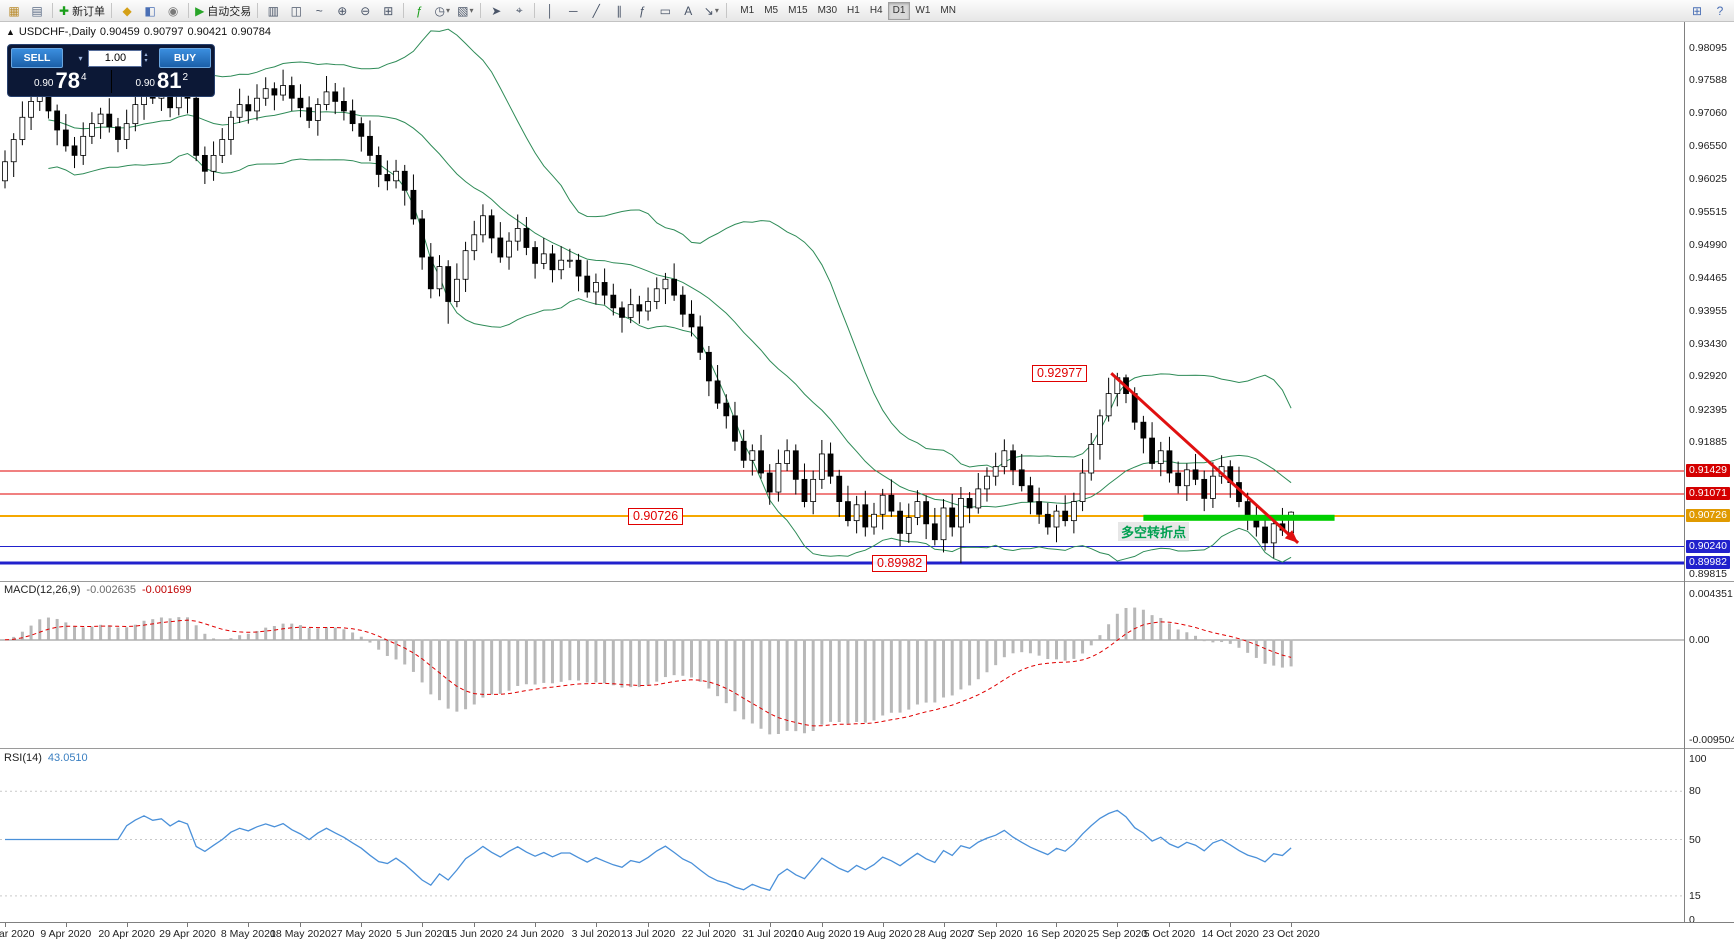 The height and width of the screenshot is (946, 1734). I want to click on trend-arrow-head, so click(1291, 536).